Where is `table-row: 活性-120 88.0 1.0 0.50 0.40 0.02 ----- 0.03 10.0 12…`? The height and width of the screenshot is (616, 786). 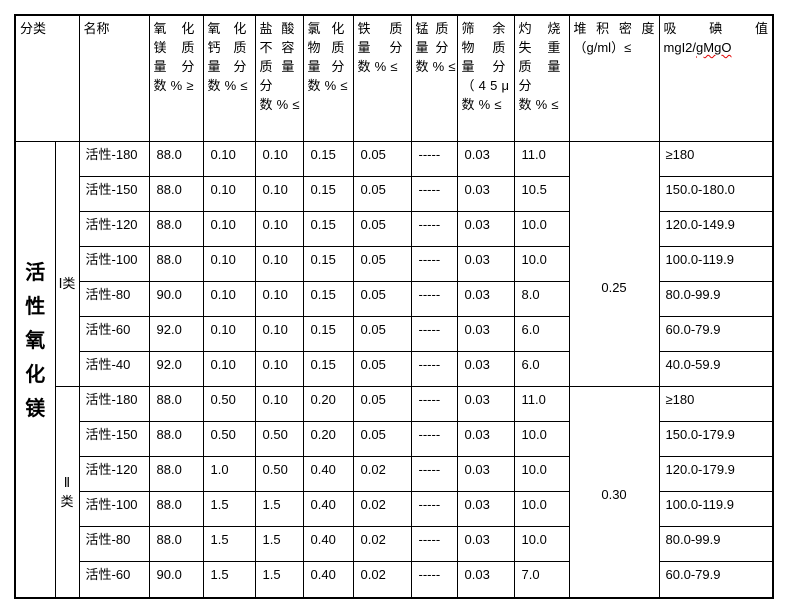 table-row: 活性-120 88.0 1.0 0.50 0.40 0.02 ----- 0.03 10.0 12… is located at coordinates (394, 473).